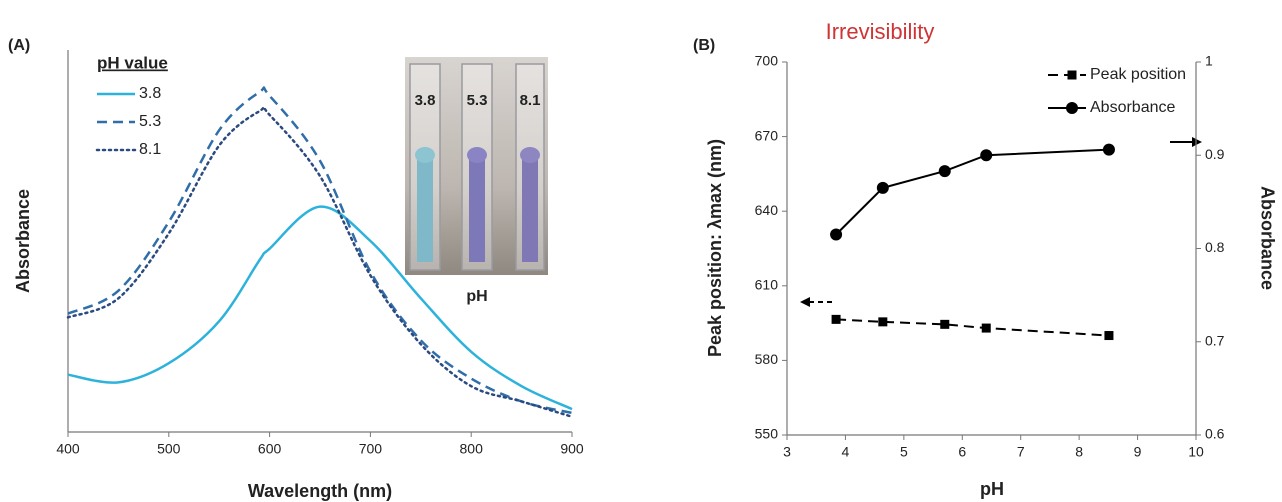 This screenshot has width=1282, height=502. Describe the element at coordinates (150, 121) in the screenshot. I see `legend-label: 5.3` at that location.